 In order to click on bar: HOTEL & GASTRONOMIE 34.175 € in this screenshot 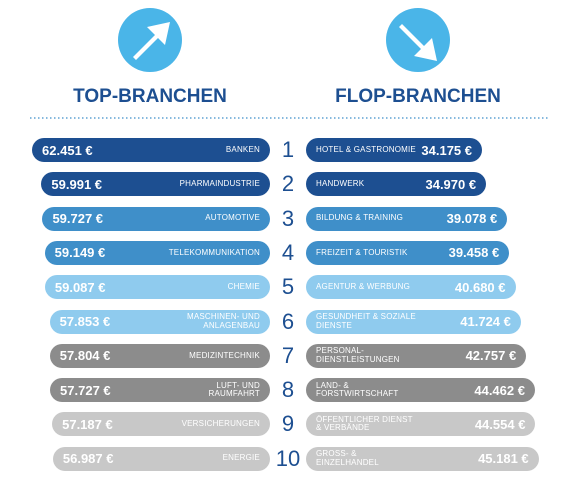, I will do `click(394, 150)`.